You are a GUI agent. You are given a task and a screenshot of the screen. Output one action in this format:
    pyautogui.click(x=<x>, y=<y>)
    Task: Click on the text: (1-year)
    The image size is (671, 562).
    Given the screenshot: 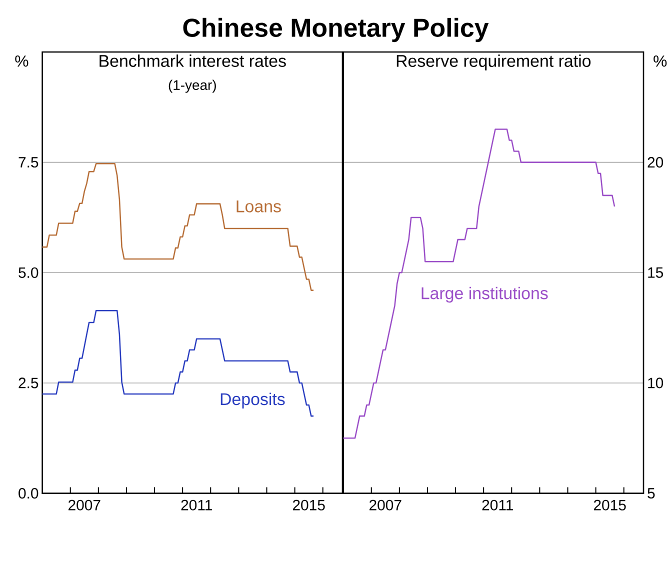 What is the action you would take?
    pyautogui.click(x=192, y=86)
    